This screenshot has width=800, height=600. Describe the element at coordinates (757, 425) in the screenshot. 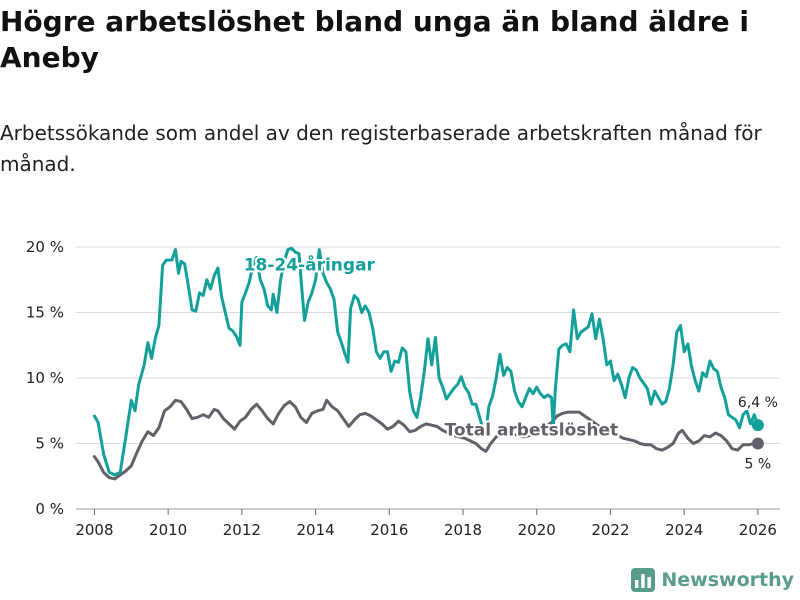

I see `end-marker-youth` at that location.